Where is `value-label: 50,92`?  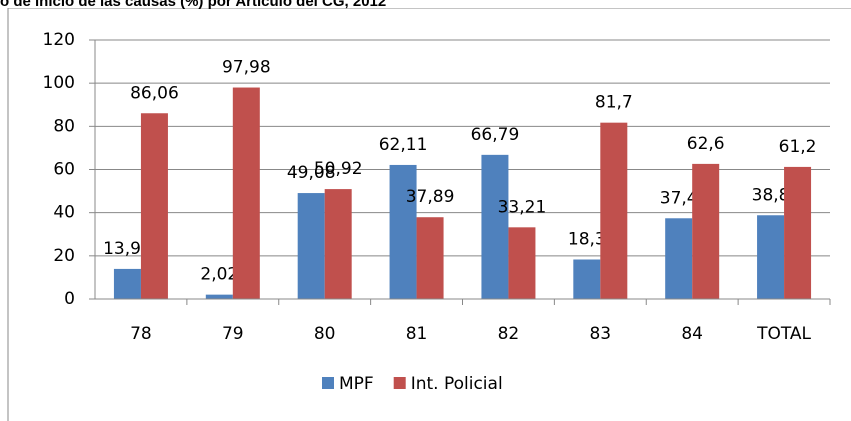 value-label: 50,92 is located at coordinates (338, 169).